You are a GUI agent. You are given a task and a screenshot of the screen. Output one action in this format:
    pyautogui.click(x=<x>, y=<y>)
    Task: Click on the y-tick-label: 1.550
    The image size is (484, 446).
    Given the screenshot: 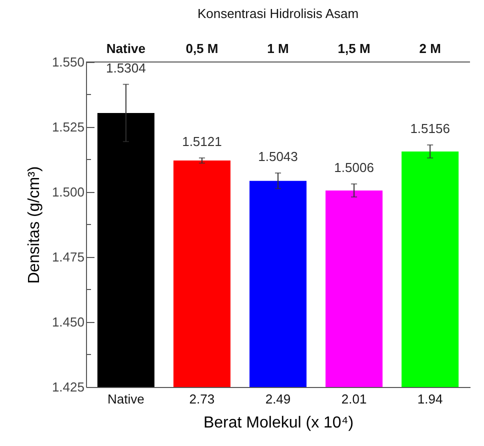 What is the action you would take?
    pyautogui.click(x=68, y=62)
    